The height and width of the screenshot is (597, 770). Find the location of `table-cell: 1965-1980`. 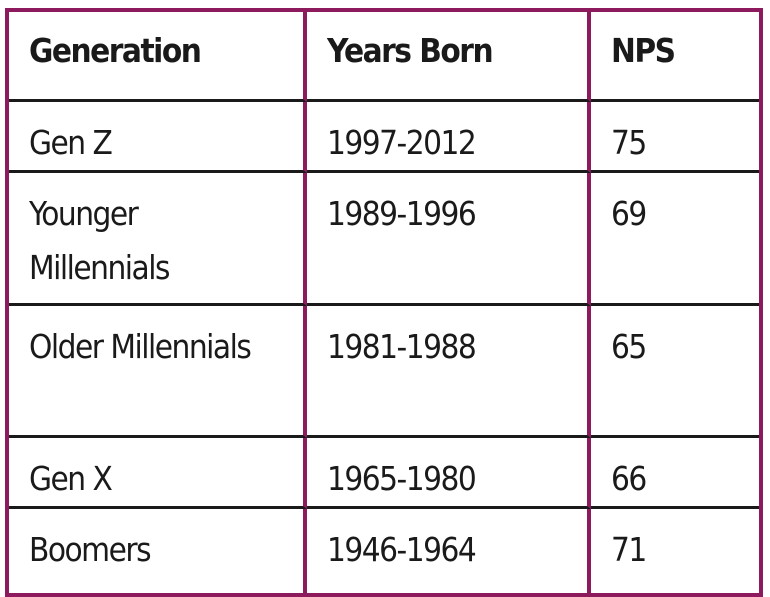

table-cell: 1965-1980 is located at coordinates (449, 473).